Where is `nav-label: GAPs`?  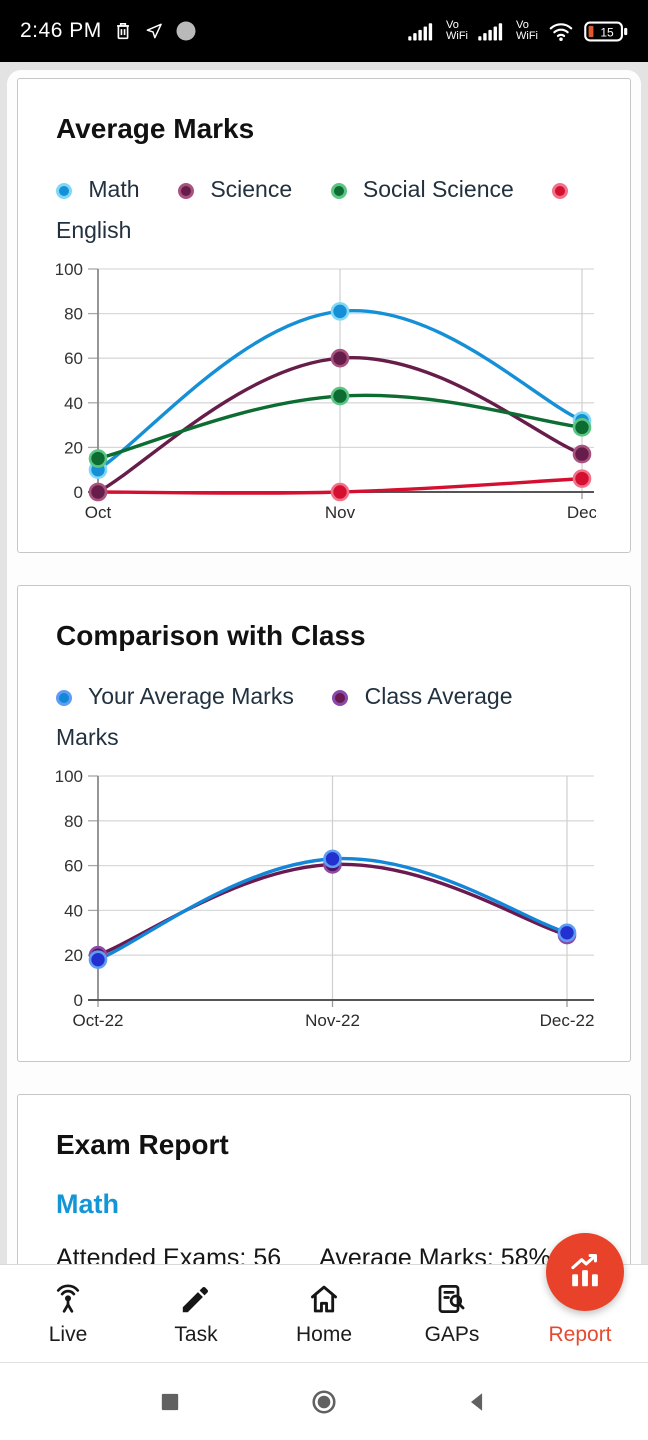 nav-label: GAPs is located at coordinates (452, 1334).